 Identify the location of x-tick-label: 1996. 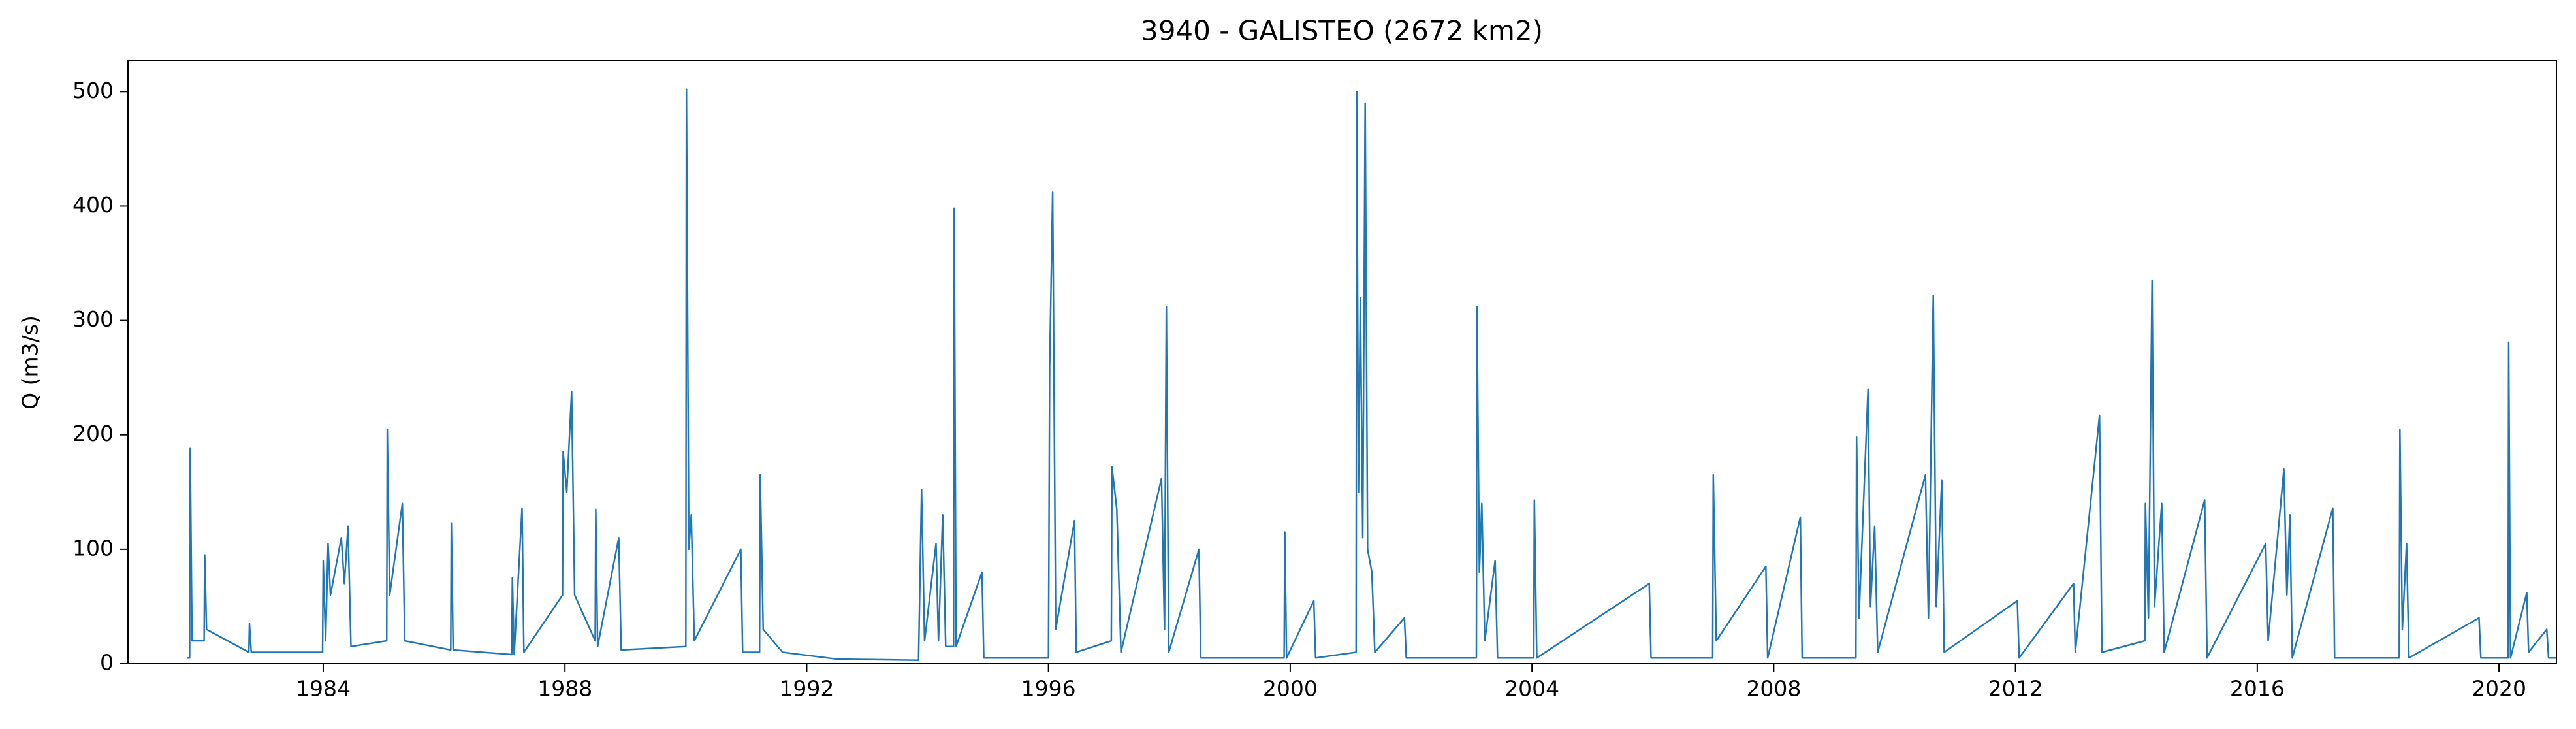
(1048, 689).